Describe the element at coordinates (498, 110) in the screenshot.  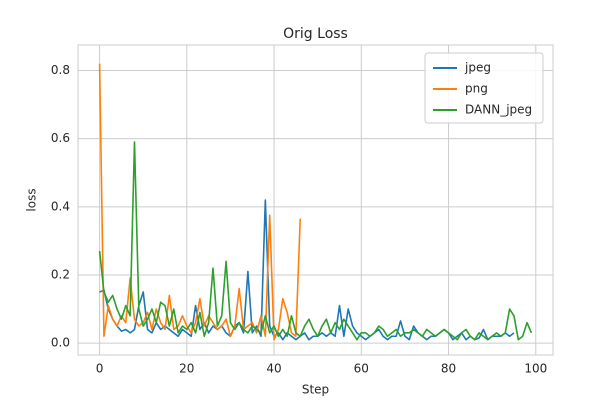
I see `legend-label: DANN_jpeg` at that location.